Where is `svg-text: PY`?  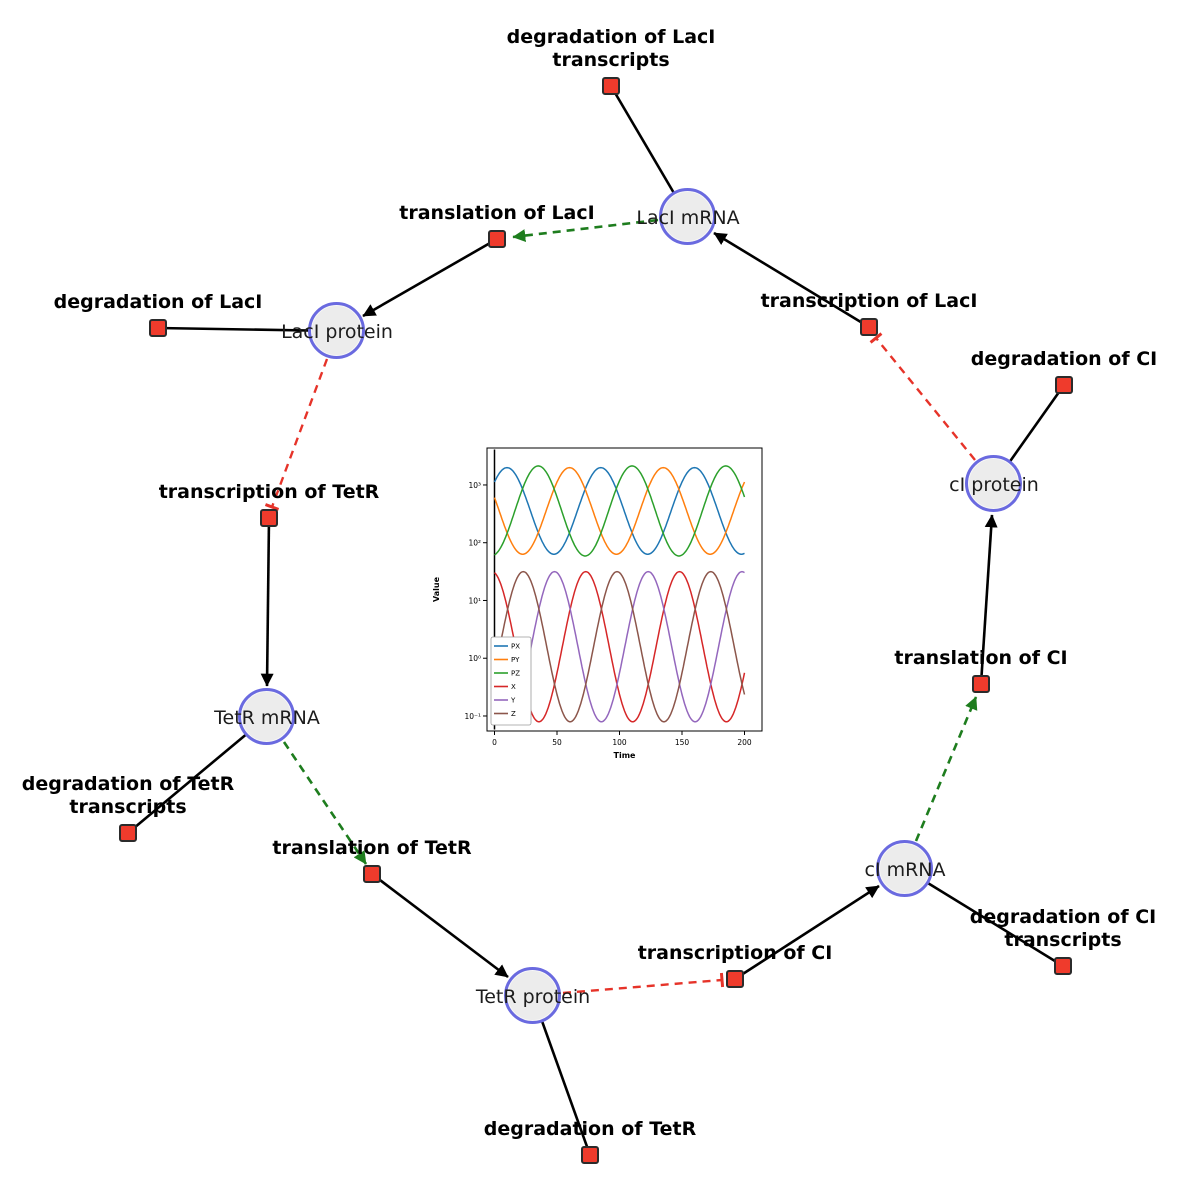 svg-text: PY is located at coordinates (515, 660).